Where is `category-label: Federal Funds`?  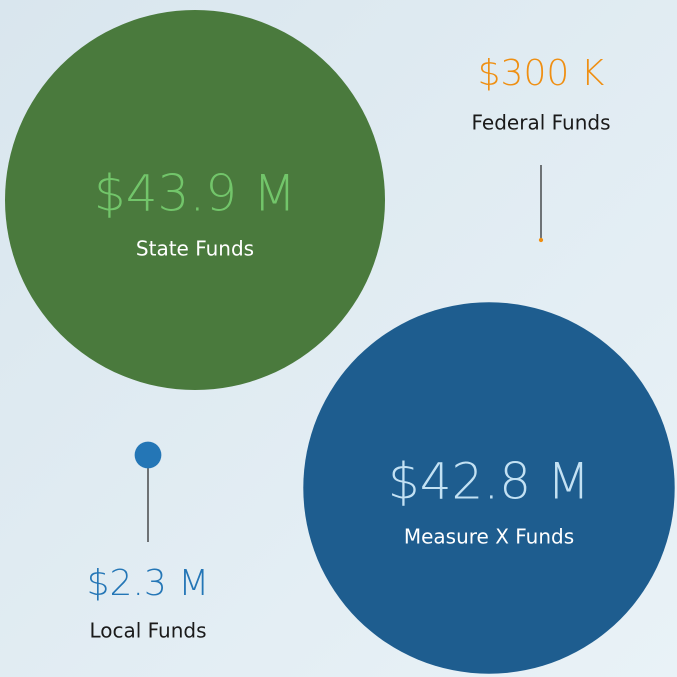 category-label: Federal Funds is located at coordinates (541, 123).